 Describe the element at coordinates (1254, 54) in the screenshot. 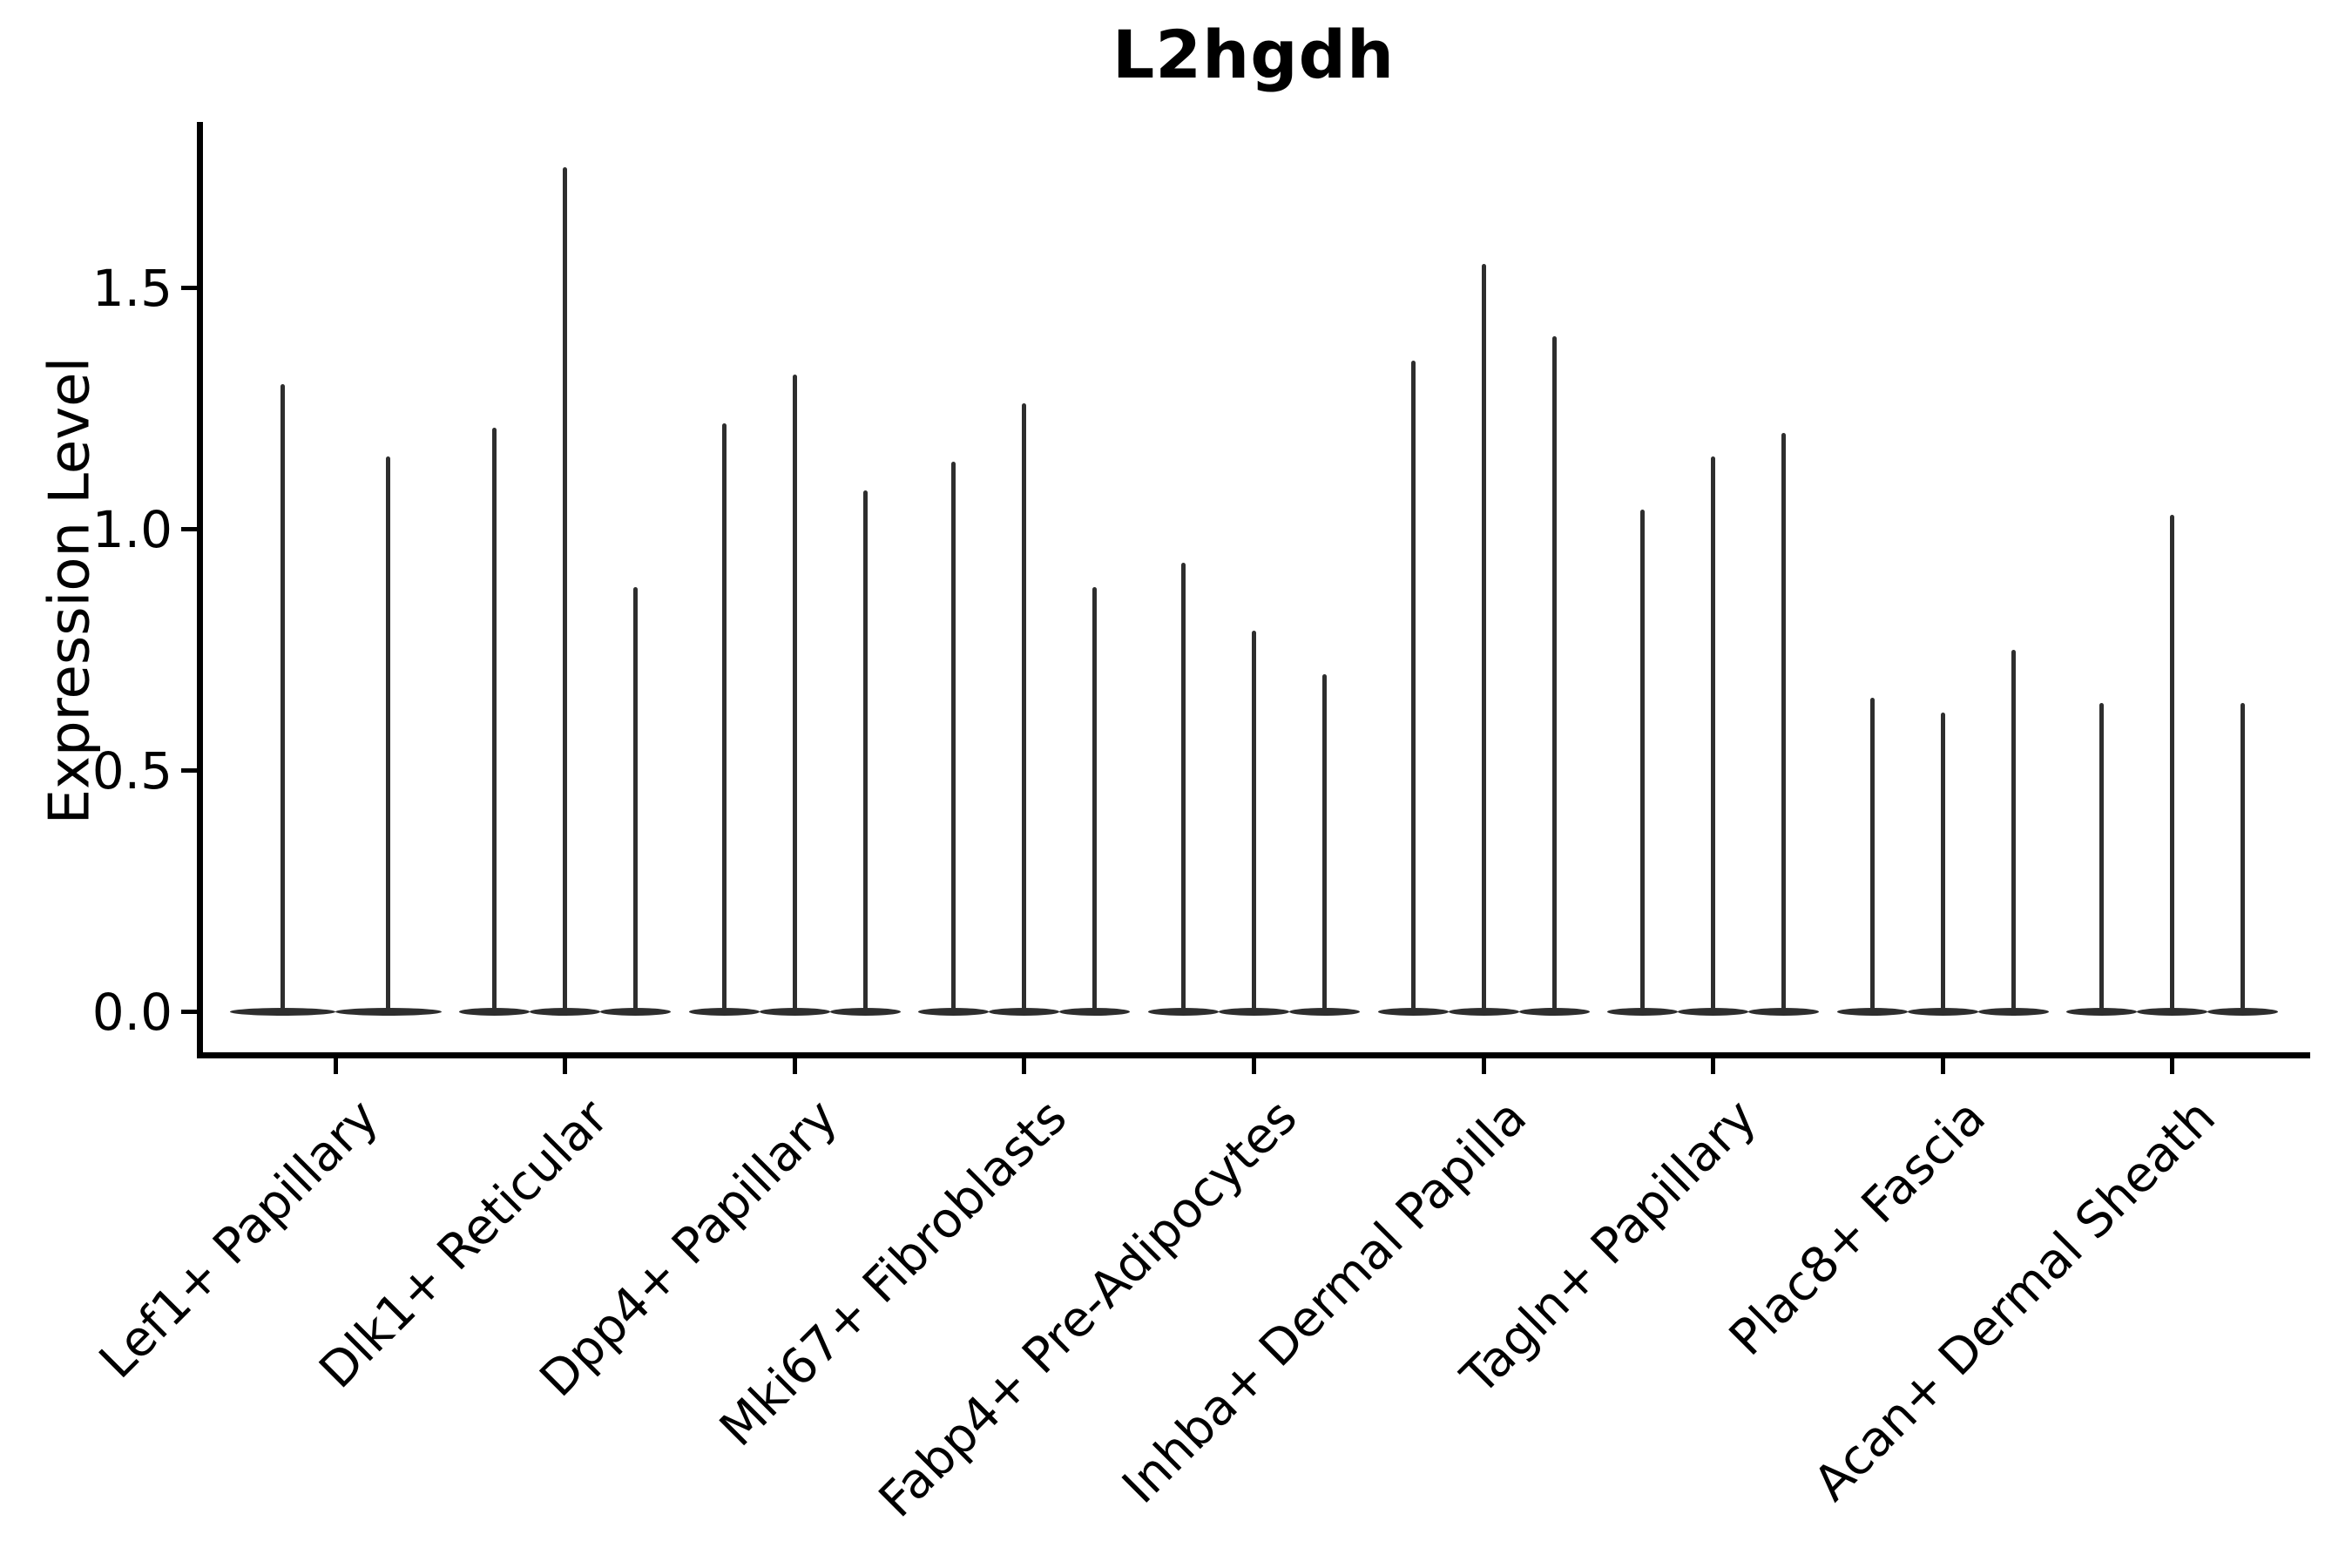

I see `chart-title: L2hgdh` at that location.